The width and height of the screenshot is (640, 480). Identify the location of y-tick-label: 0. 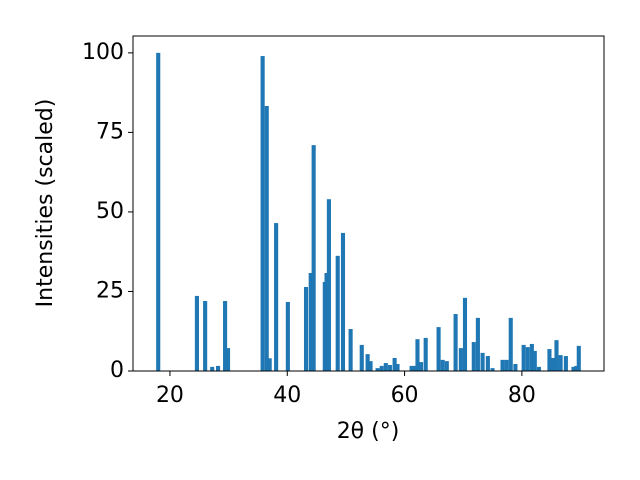
(117, 370).